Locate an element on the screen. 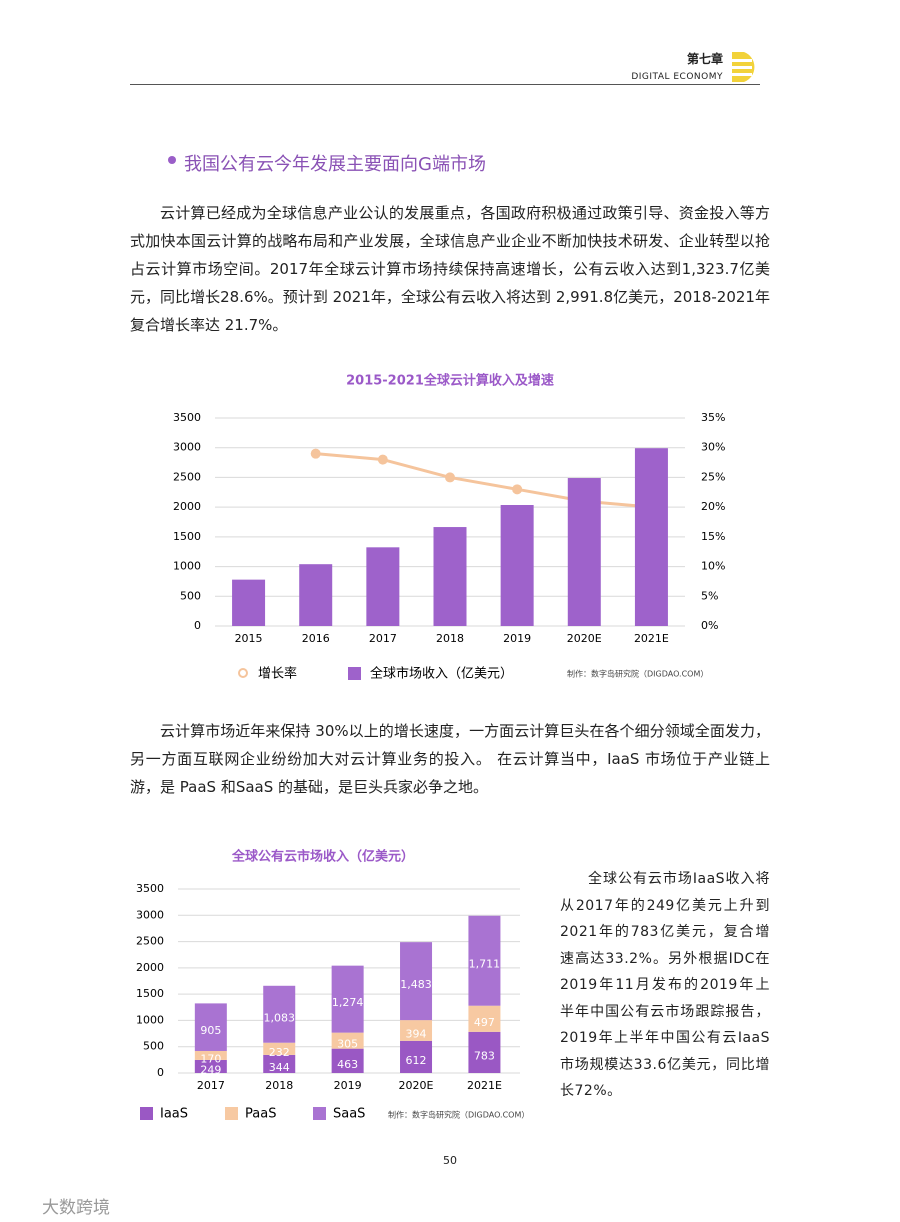  y2-tick-label: 35% is located at coordinates (713, 417).